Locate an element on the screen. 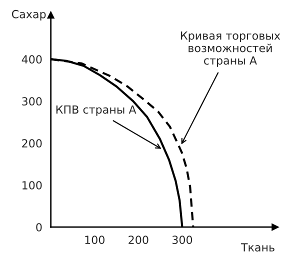 Image resolution: width=299 pixels, height=265 pixels. y-tick-label: 200 is located at coordinates (32, 143).